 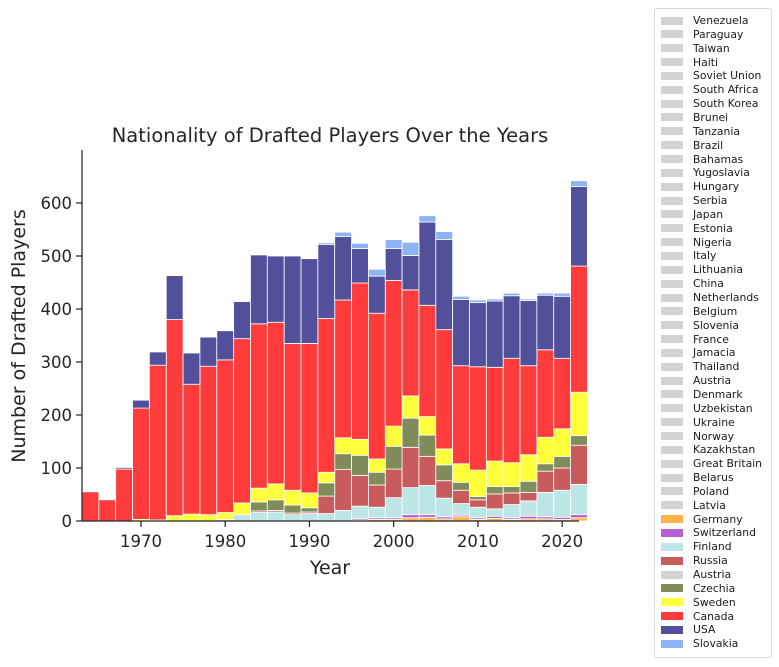 I want to click on bar-czechia-2007, so click(x=461, y=486).